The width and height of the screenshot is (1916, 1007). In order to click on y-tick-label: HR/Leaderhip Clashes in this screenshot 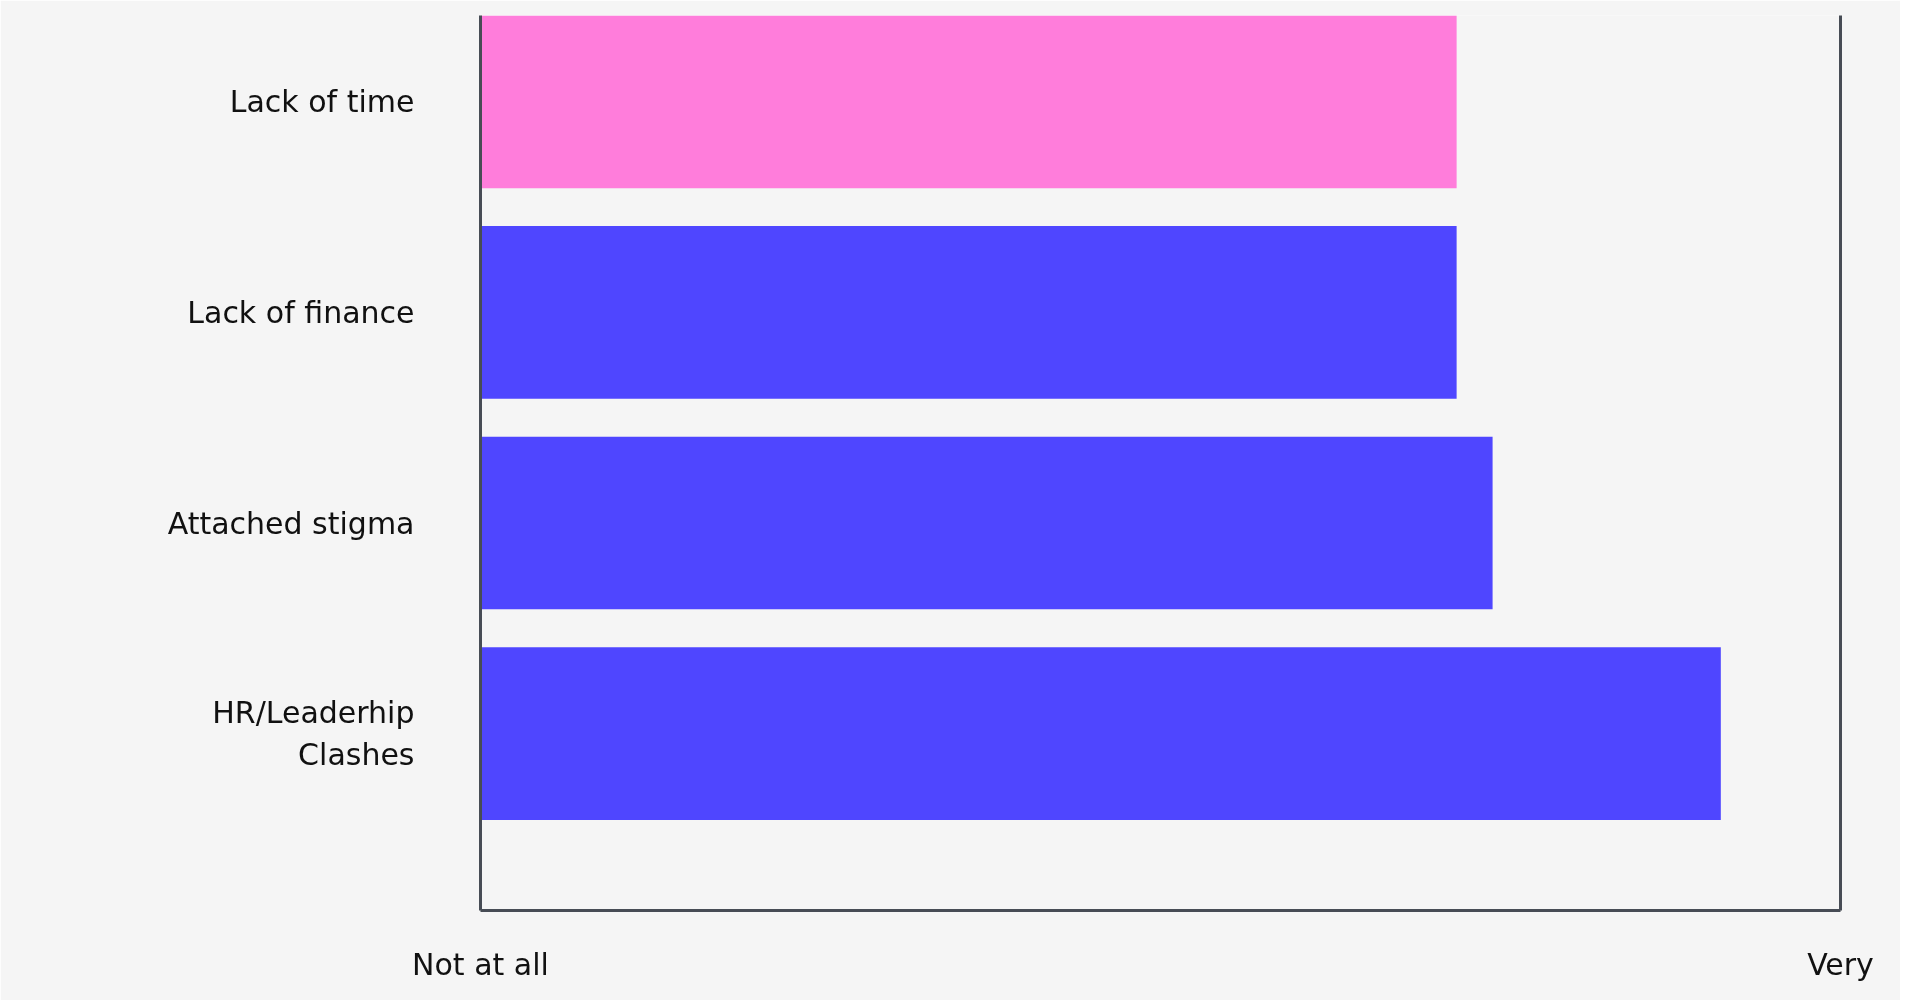, I will do `click(313, 734)`.